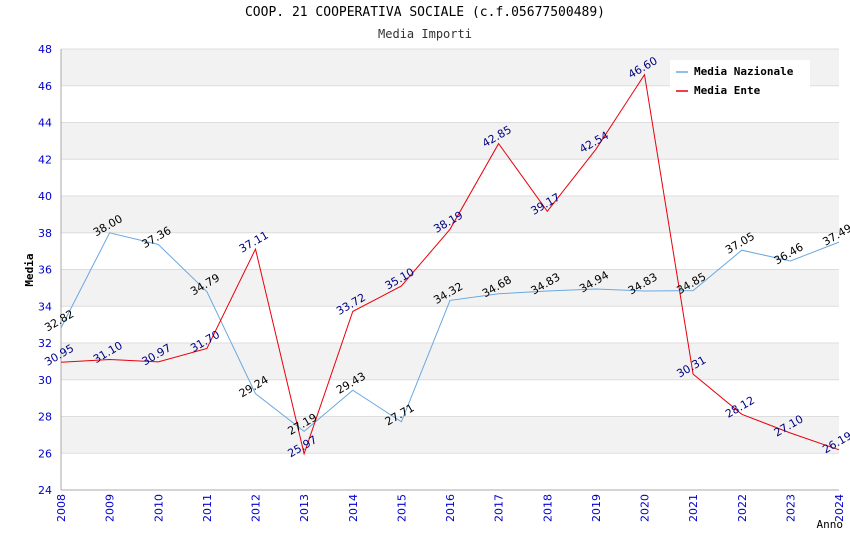  What do you see at coordinates (740, 80) in the screenshot?
I see `legend-box` at bounding box center [740, 80].